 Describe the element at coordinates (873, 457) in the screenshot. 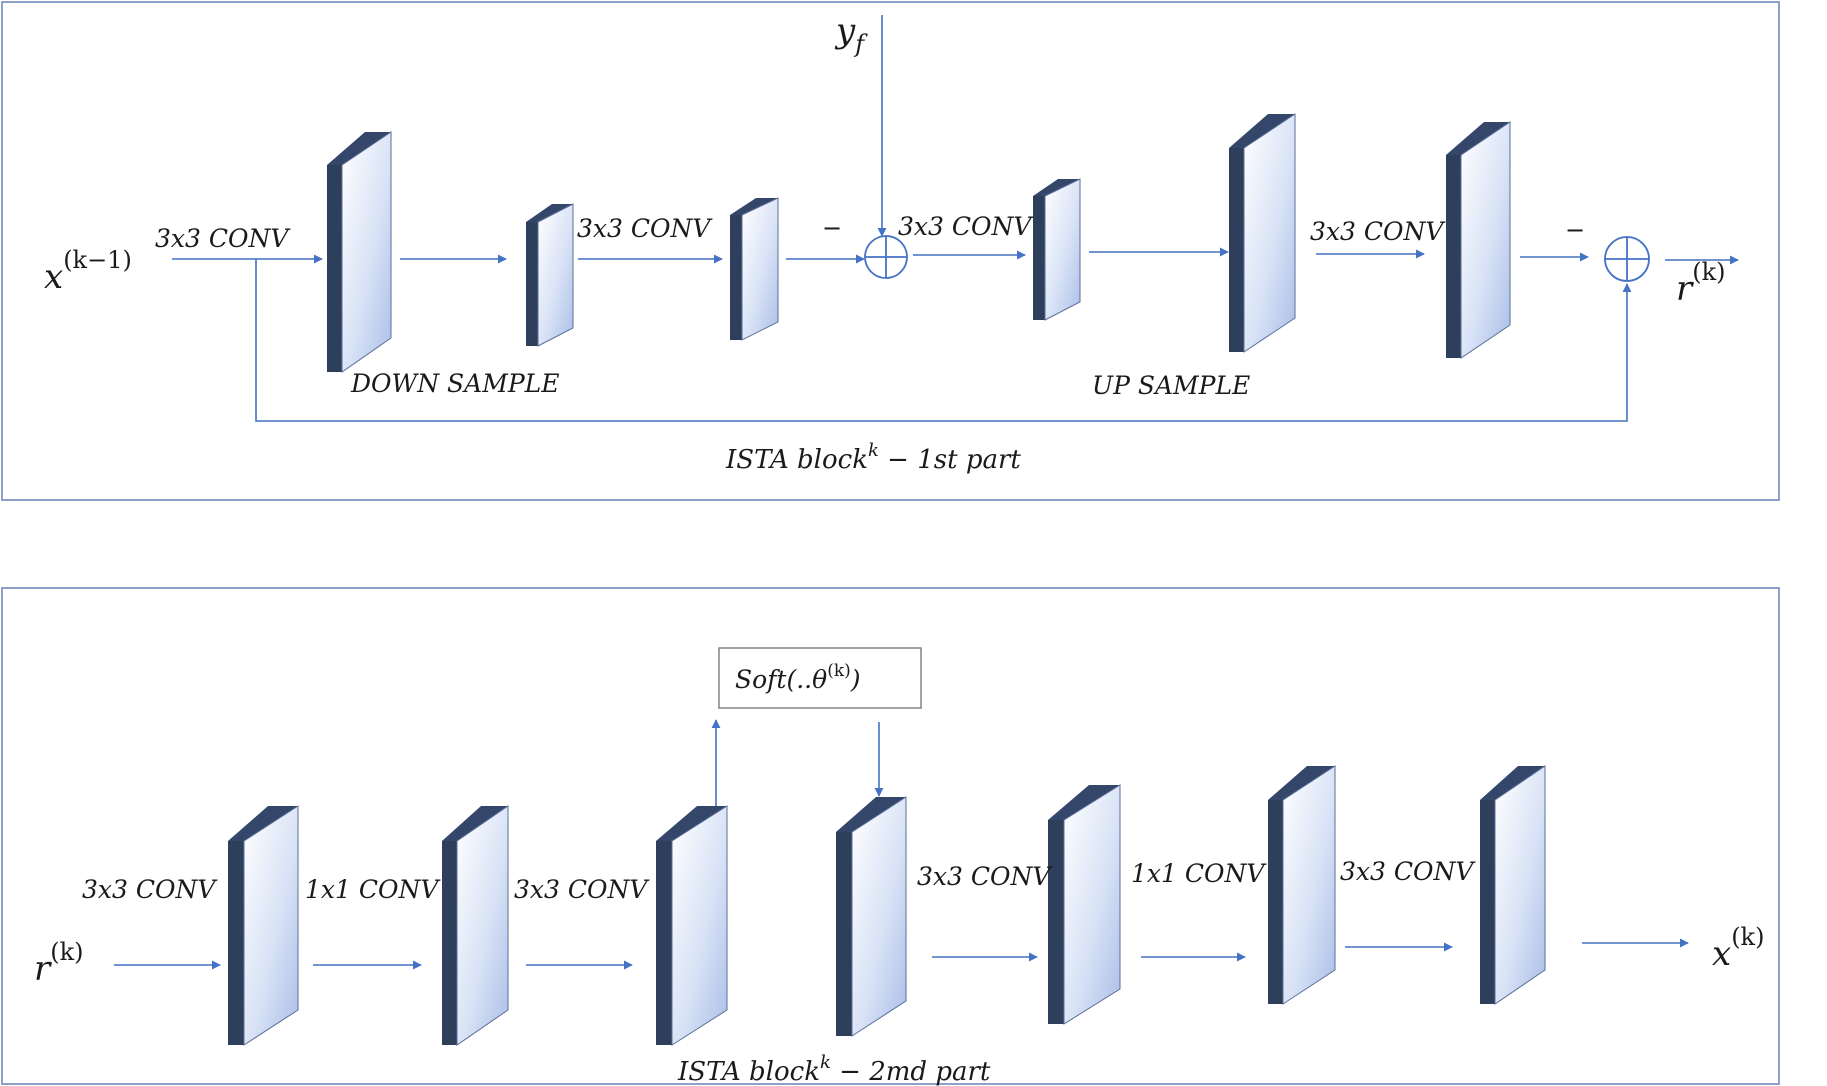

I see `part1-caption: ISTA blockk − 1st part` at that location.